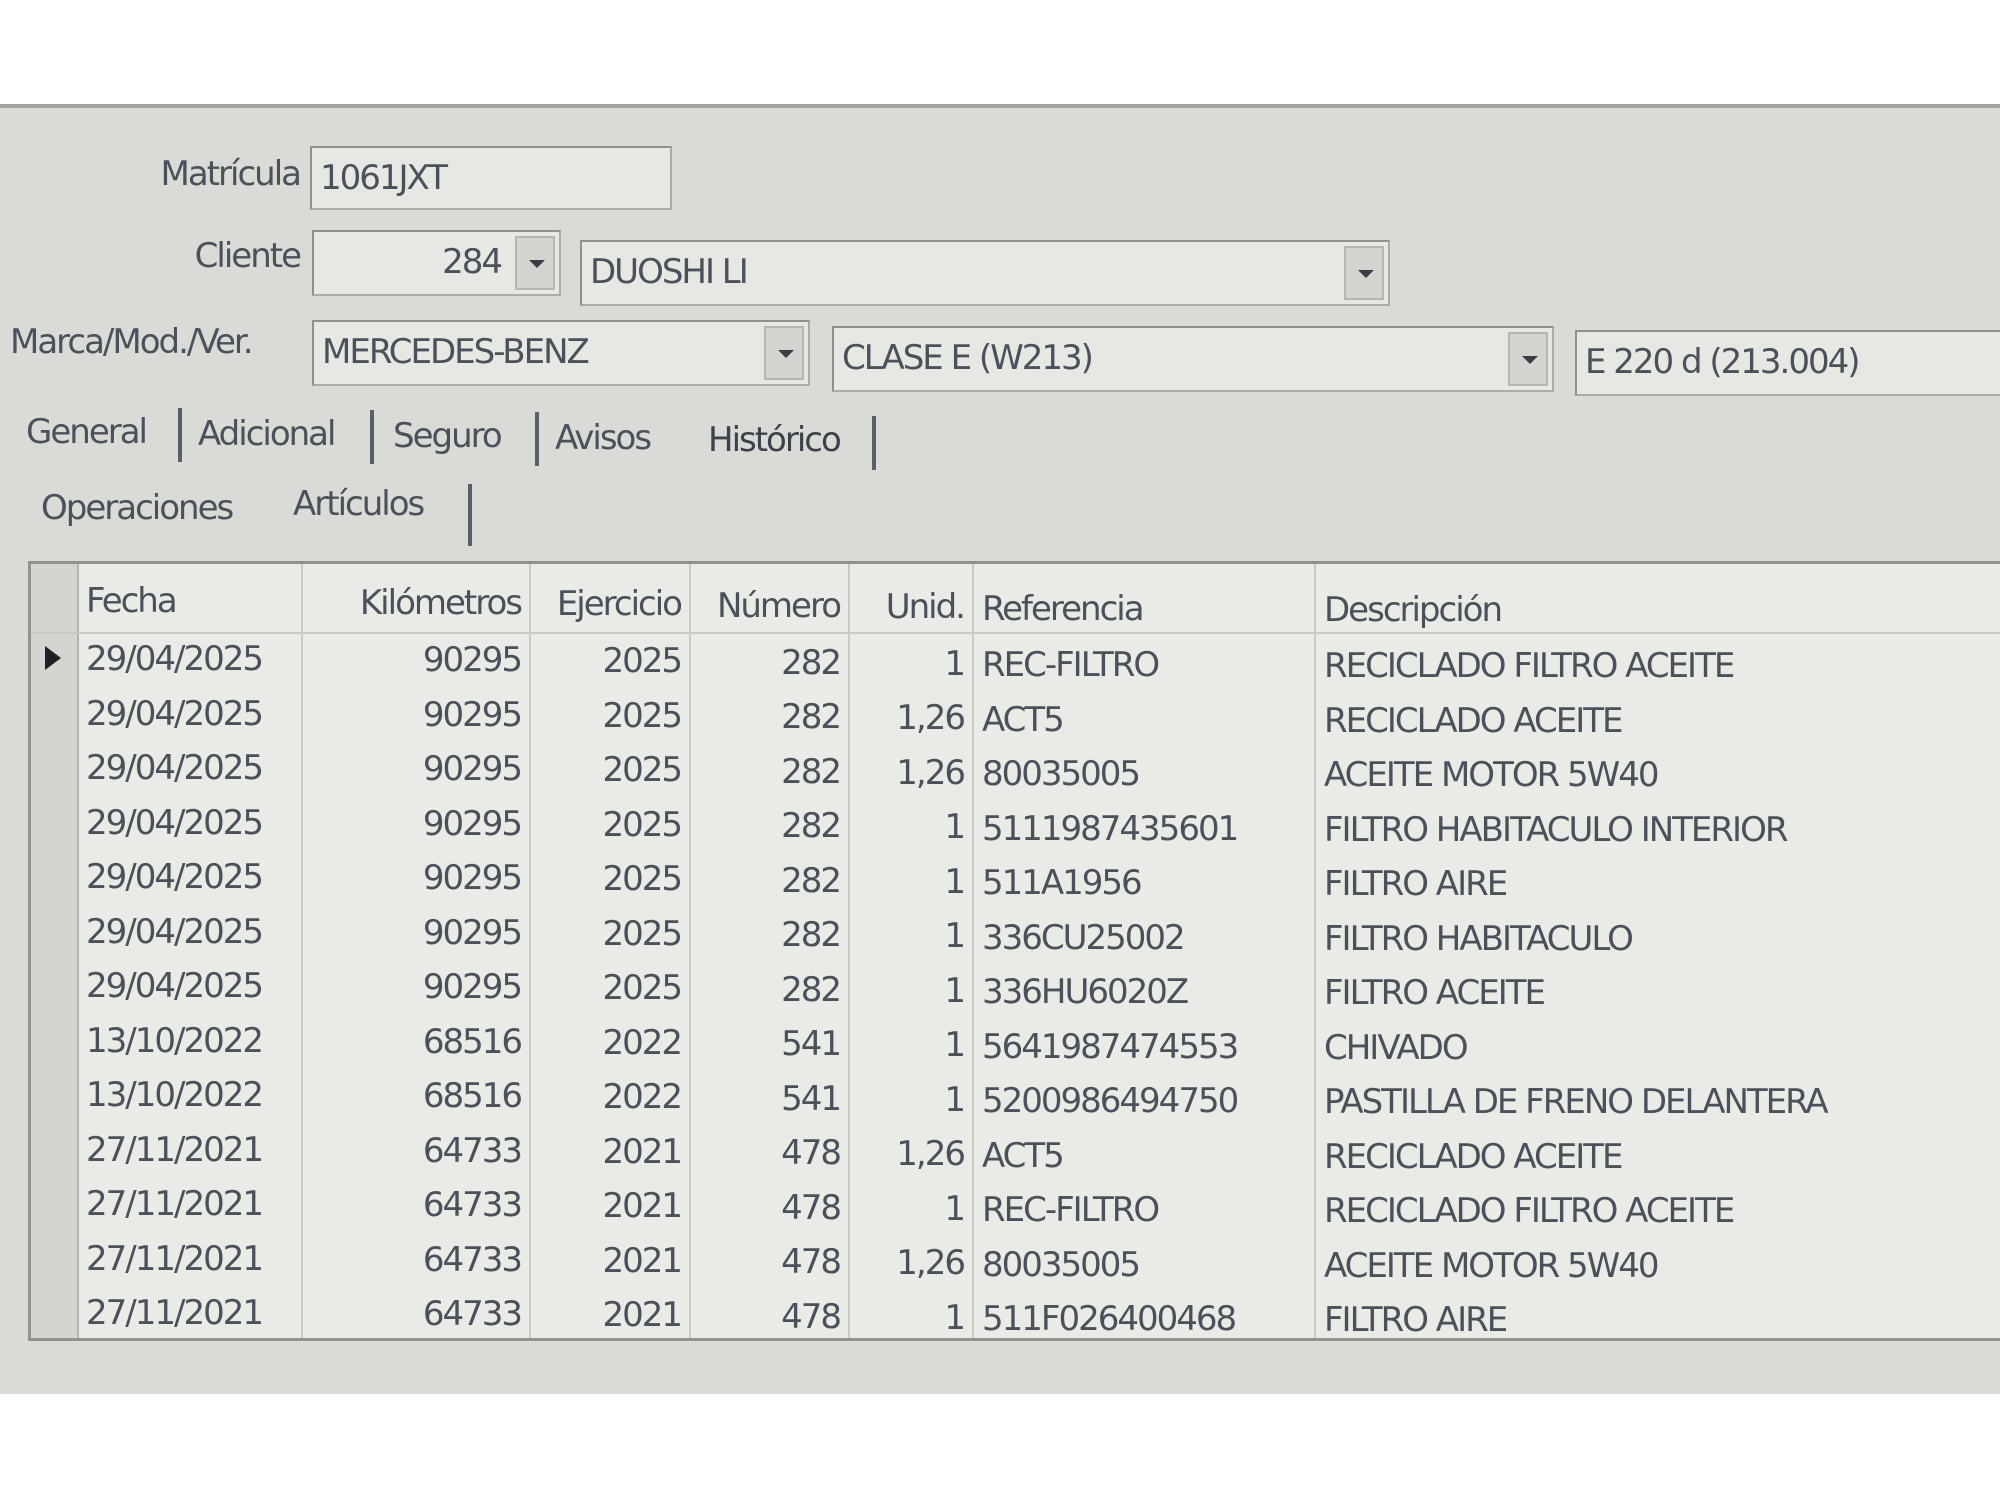 The height and width of the screenshot is (1500, 2000). I want to click on tab: Adicional, so click(267, 434).